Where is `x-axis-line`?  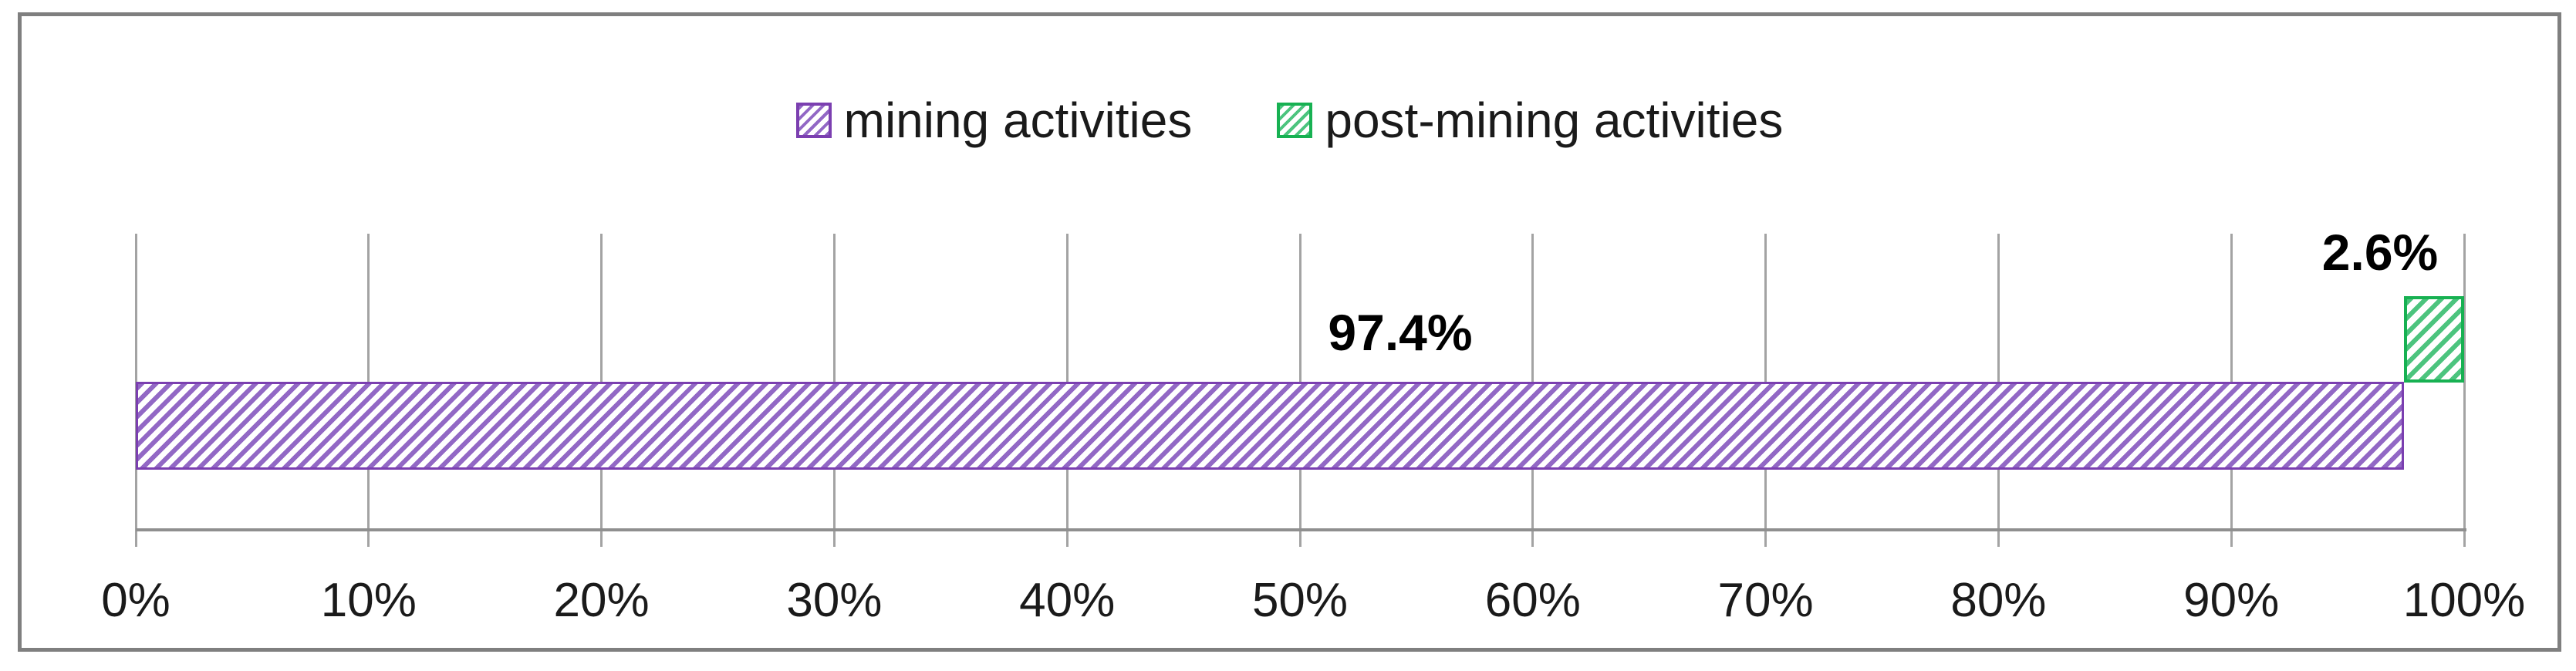 x-axis-line is located at coordinates (1301, 529).